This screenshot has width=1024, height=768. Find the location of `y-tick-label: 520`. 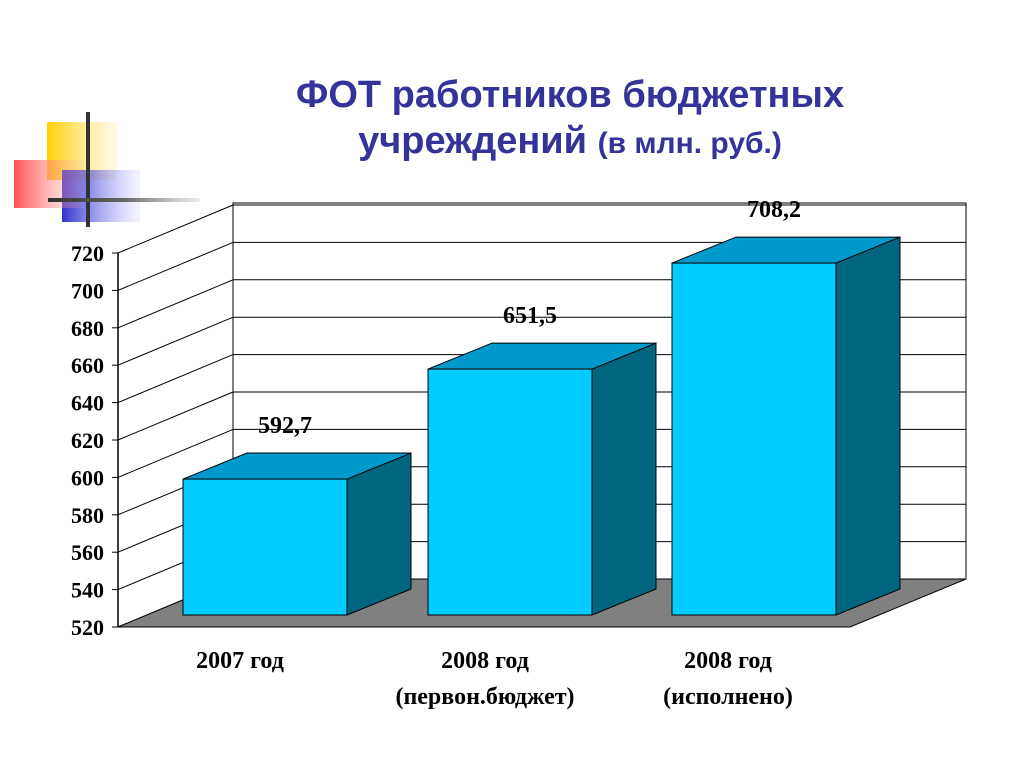

y-tick-label: 520 is located at coordinates (87, 627).